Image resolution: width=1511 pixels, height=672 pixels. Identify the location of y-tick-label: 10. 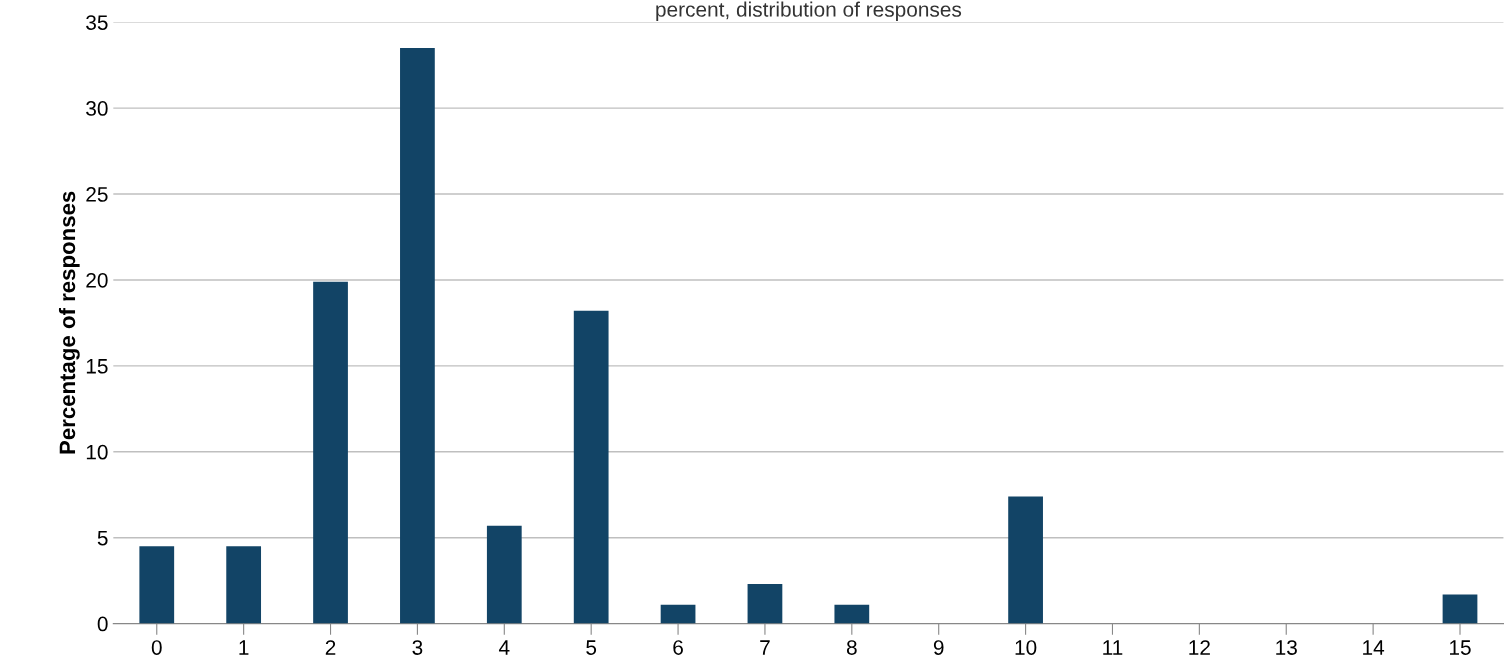
(97, 452).